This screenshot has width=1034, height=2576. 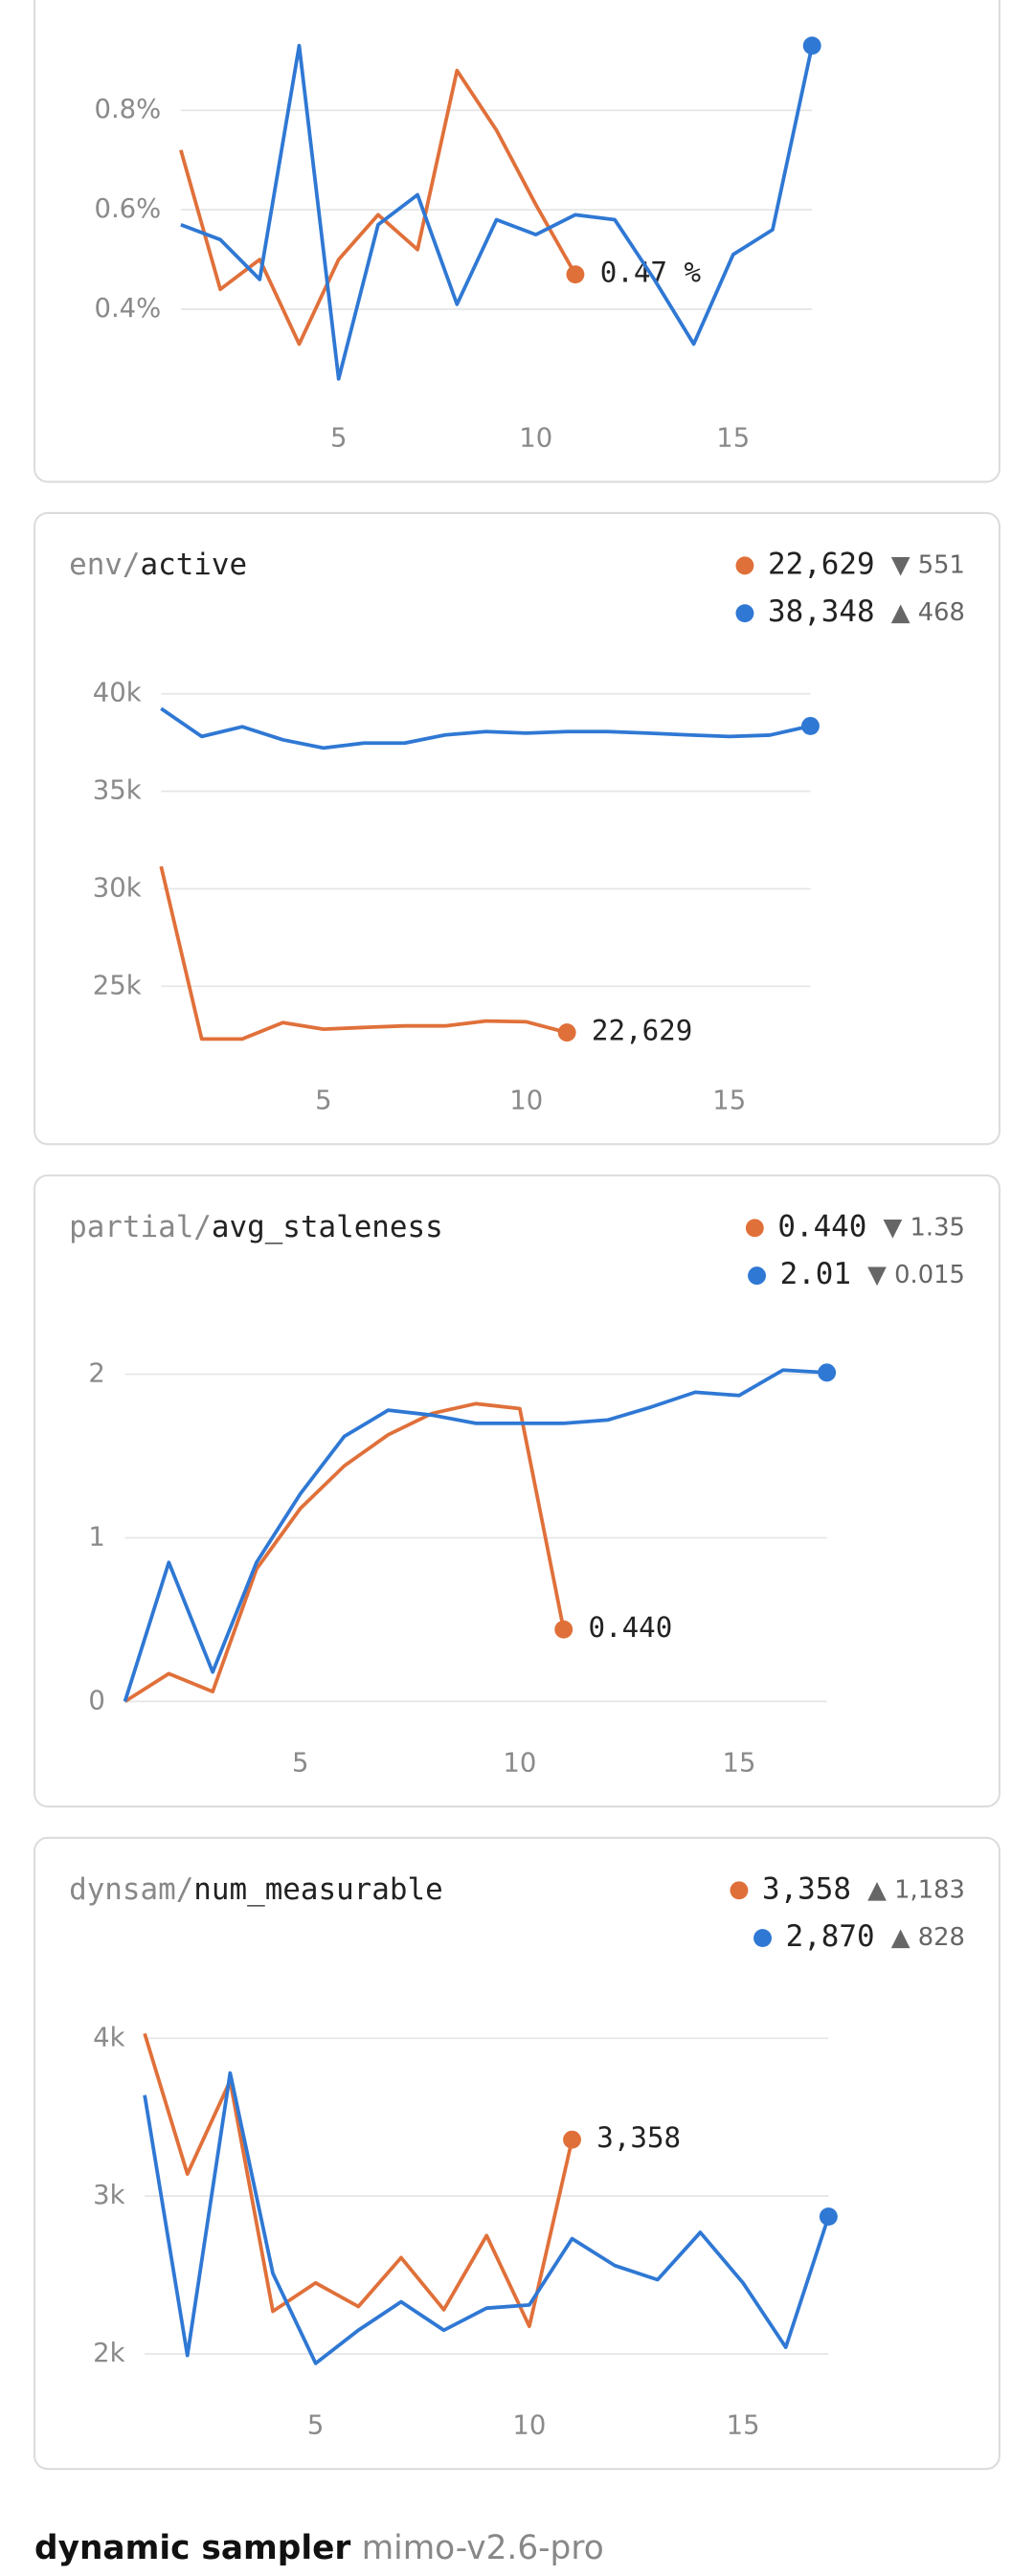 What do you see at coordinates (806, 1889) in the screenshot?
I see `legend-value: 3,358` at bounding box center [806, 1889].